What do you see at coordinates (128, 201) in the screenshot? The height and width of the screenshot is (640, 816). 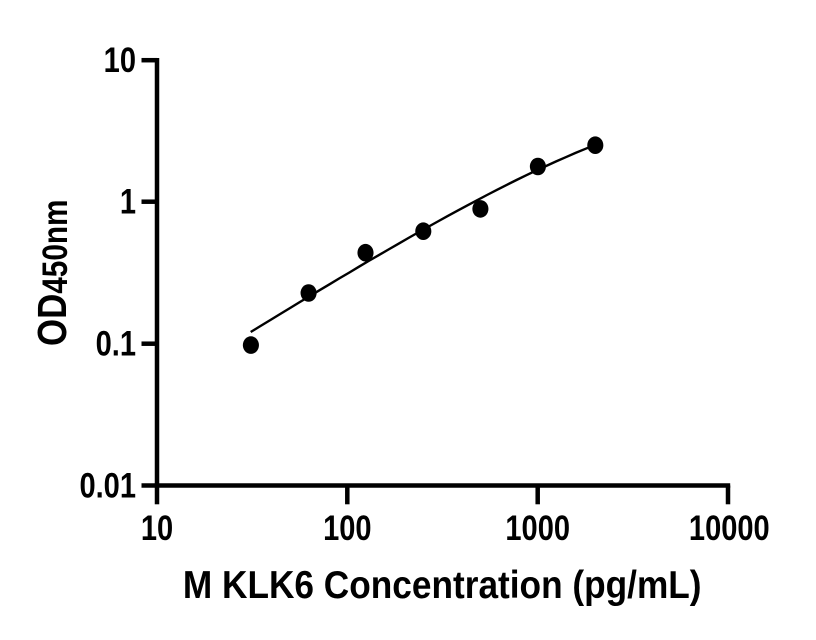 I see `svg-text: 1` at bounding box center [128, 201].